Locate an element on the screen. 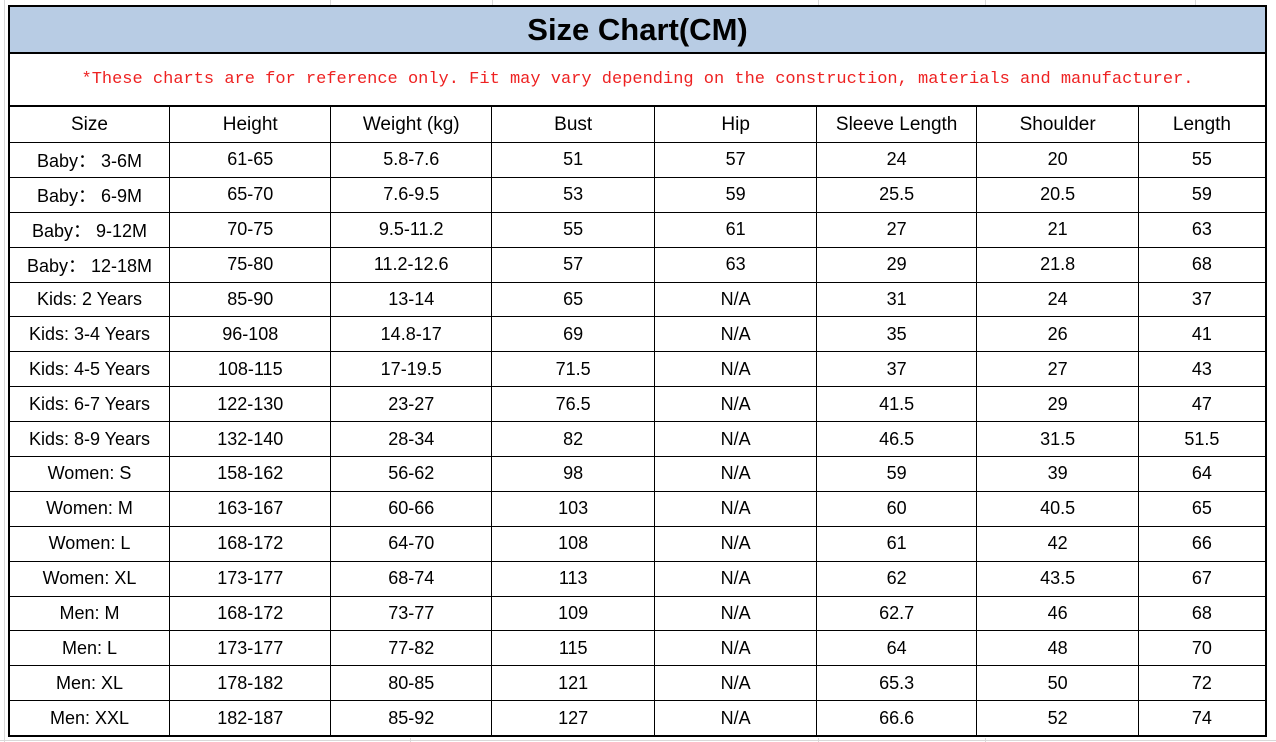  table-cell: Men: L is located at coordinates (90, 648).